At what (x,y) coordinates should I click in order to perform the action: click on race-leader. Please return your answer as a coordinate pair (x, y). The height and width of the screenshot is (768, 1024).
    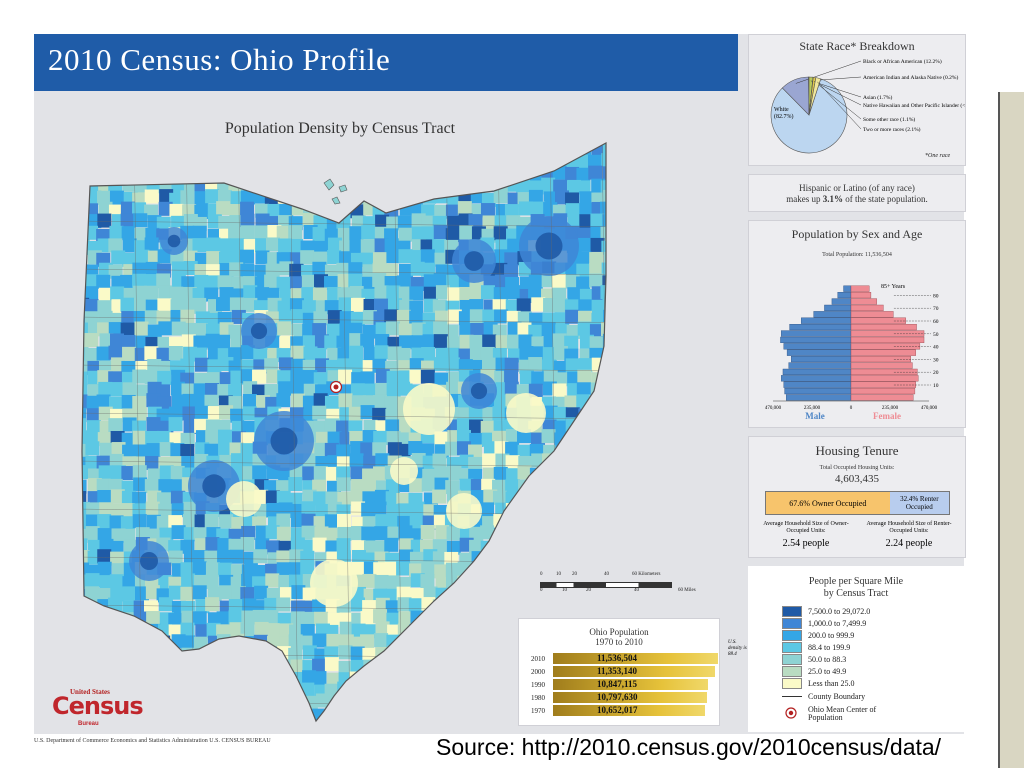
    Looking at the image, I should click on (839, 105).